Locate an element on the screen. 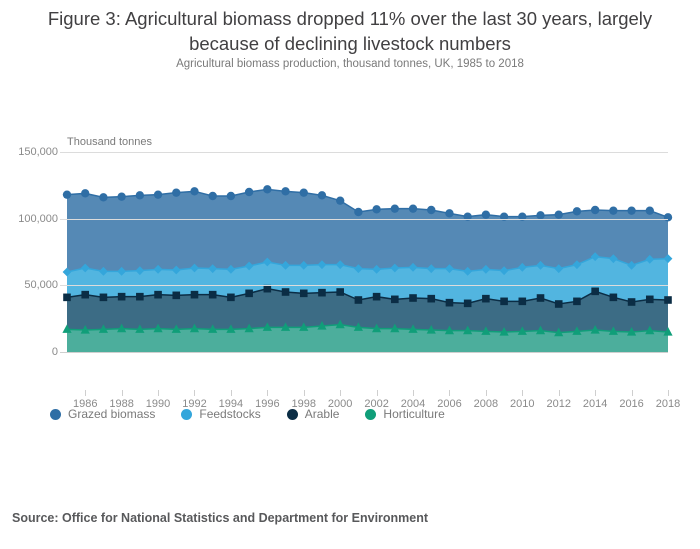  x-axis-tick-label: 1996 is located at coordinates (267, 404).